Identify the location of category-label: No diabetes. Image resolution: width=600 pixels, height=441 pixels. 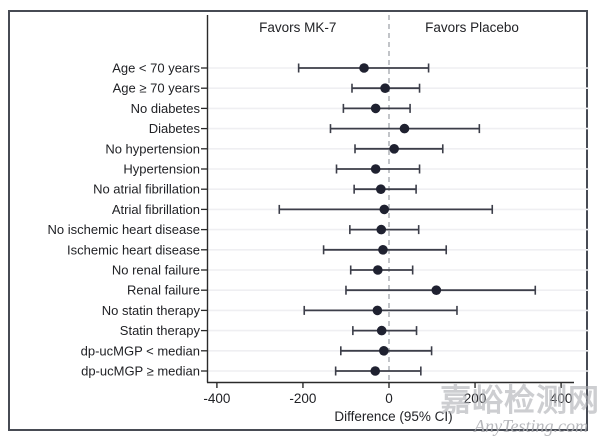
(166, 108).